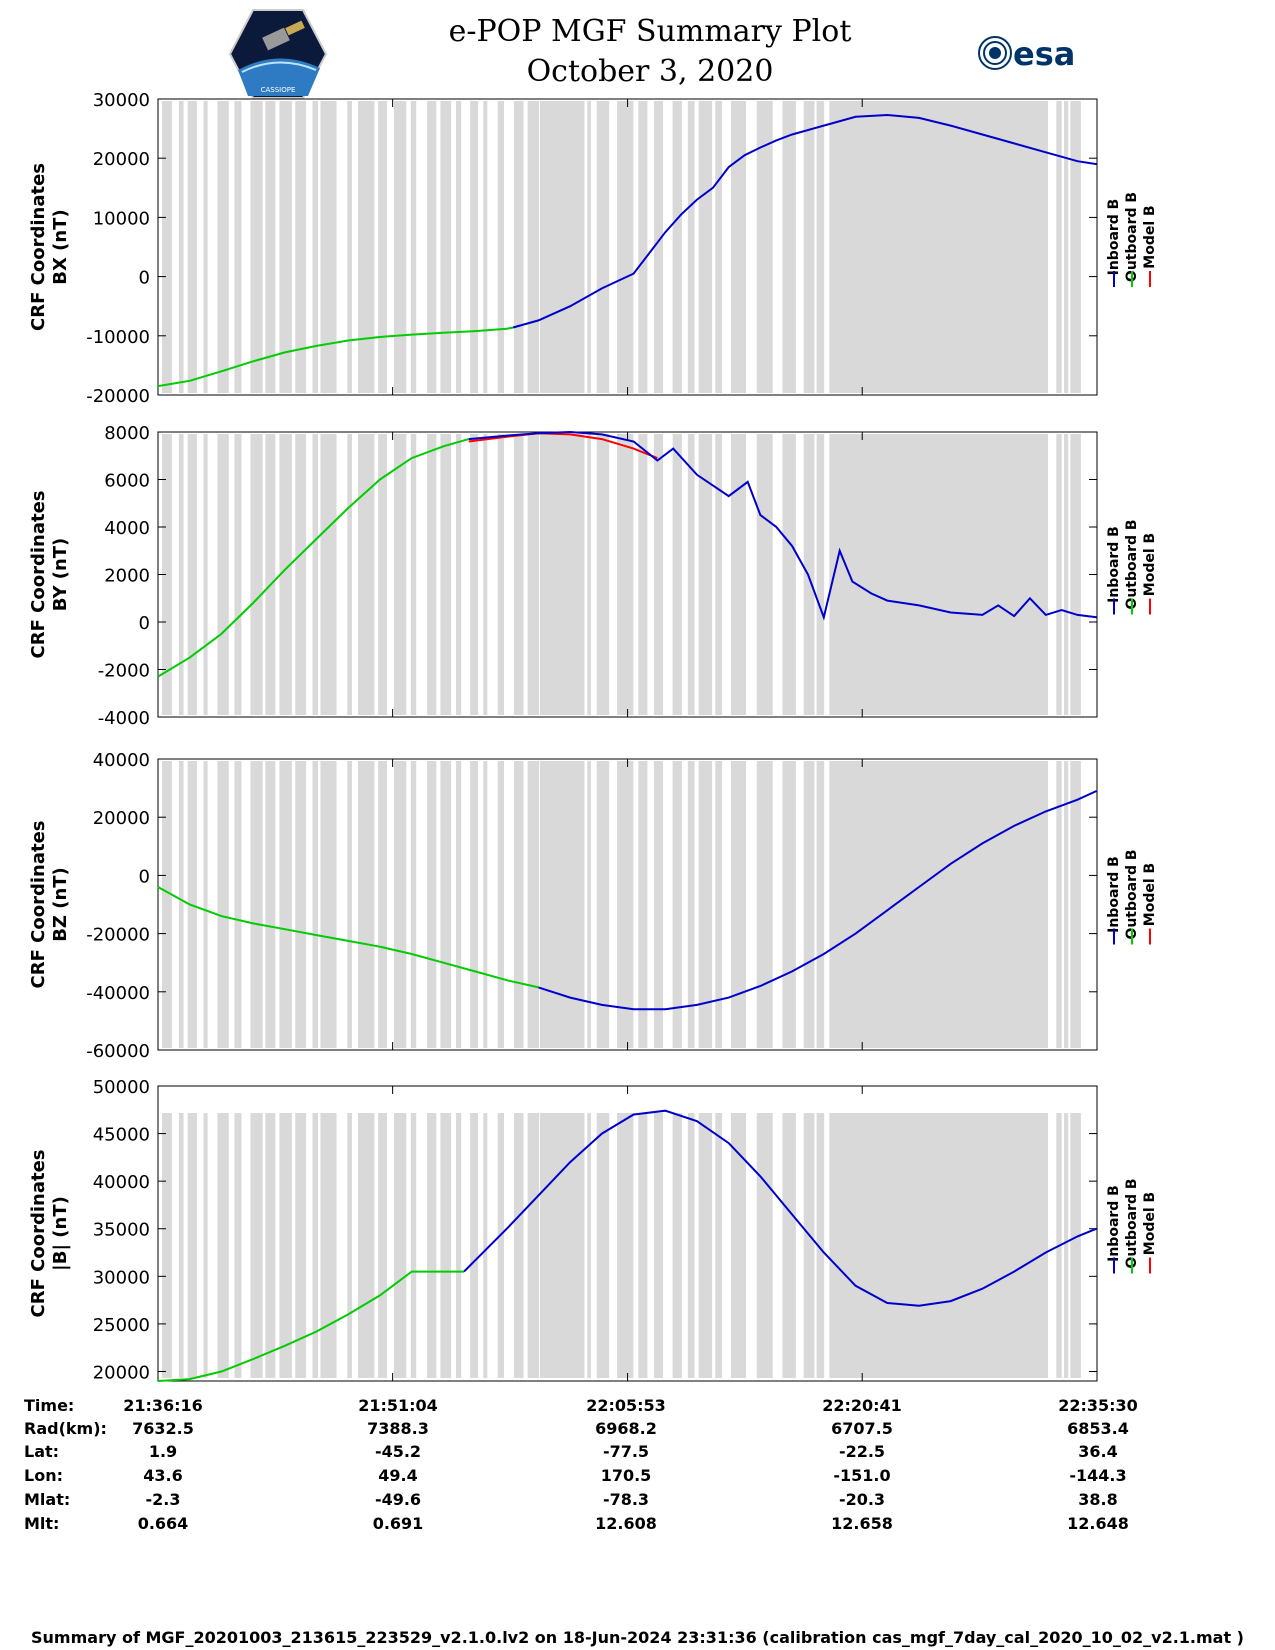 This screenshot has height=1650, width=1275. Describe the element at coordinates (398, 1451) in the screenshot. I see `orbit-info-value: -45.2` at that location.